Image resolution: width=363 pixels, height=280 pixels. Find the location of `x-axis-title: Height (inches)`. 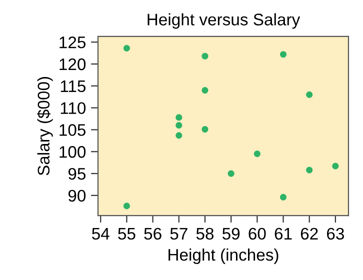

x-axis-title: Height (inches) is located at coordinates (223, 256).